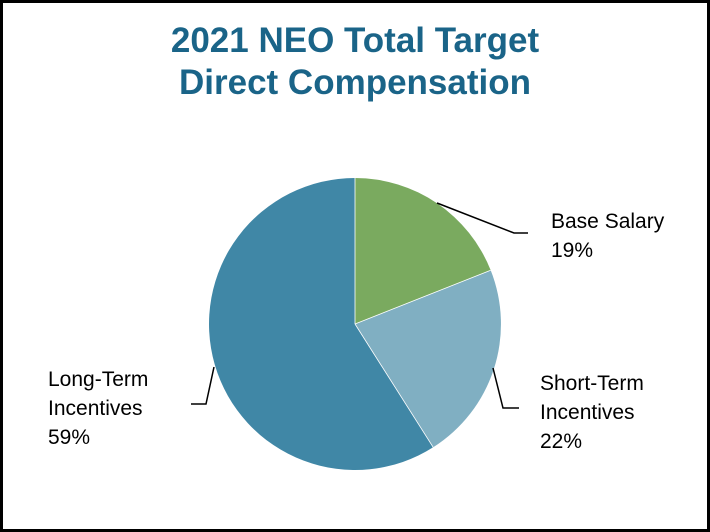  I want to click on label-short-term-name-2: Incentives, so click(587, 412).